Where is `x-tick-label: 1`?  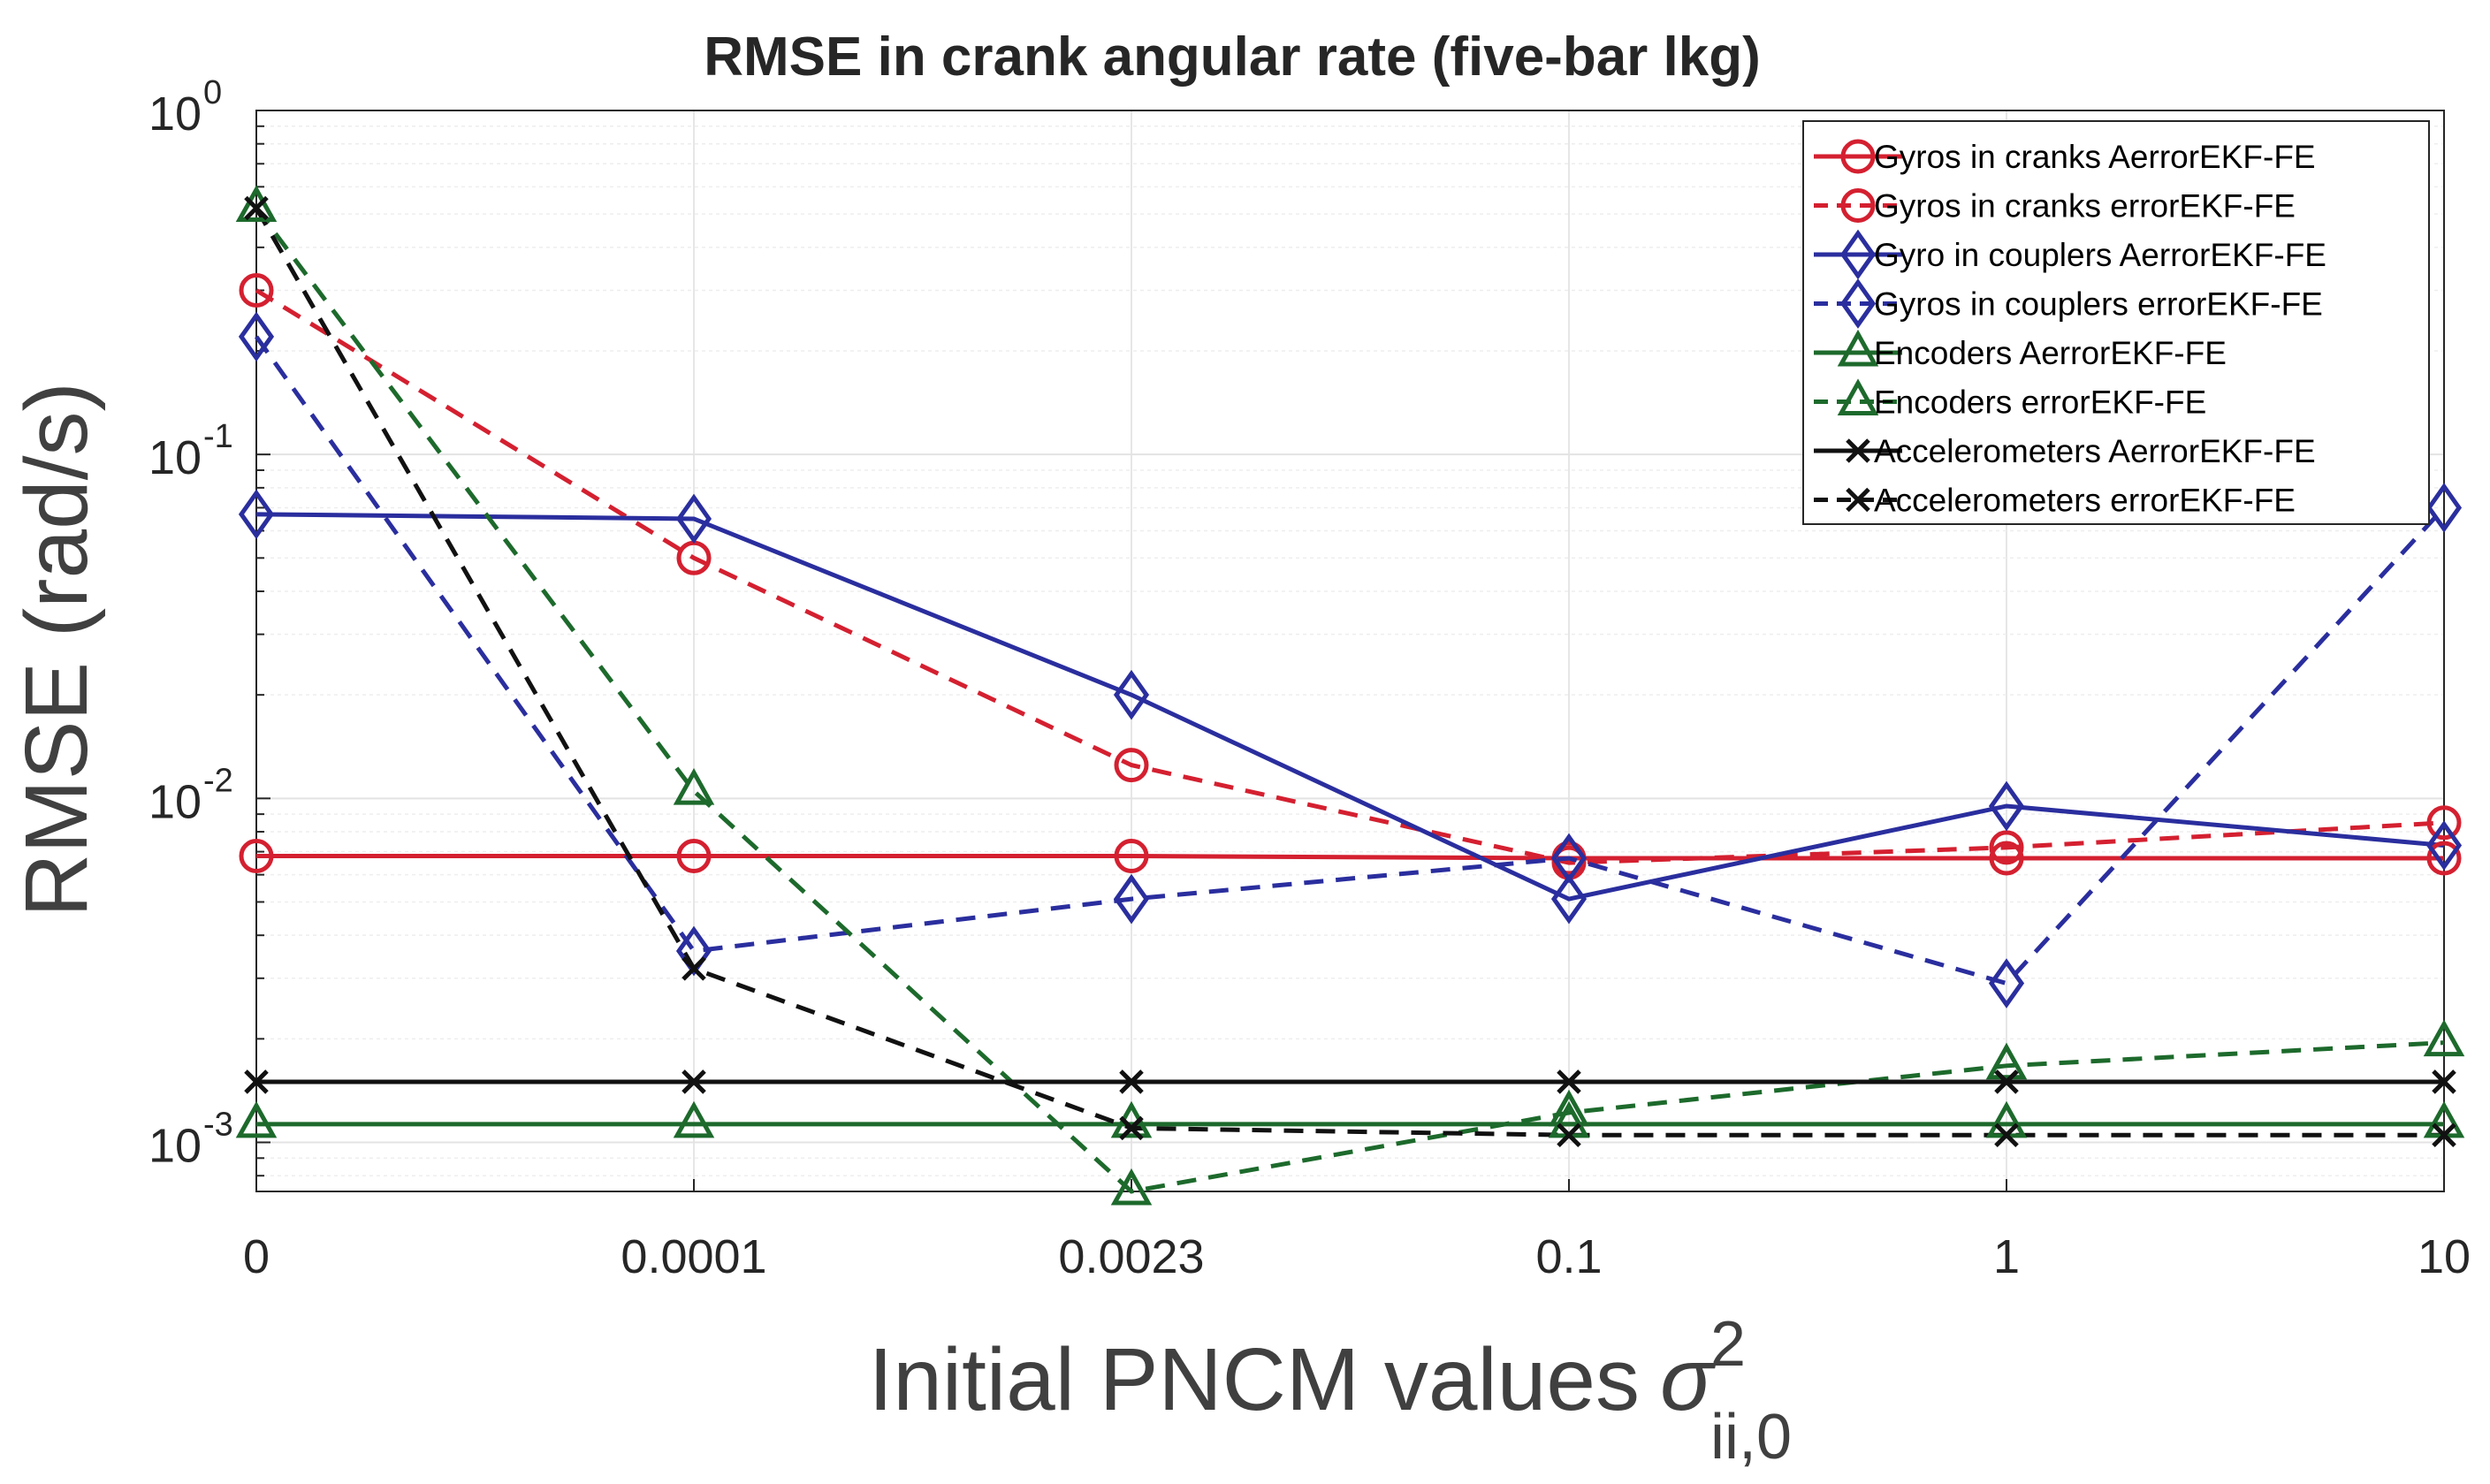 x-tick-label: 1 is located at coordinates (2006, 1256).